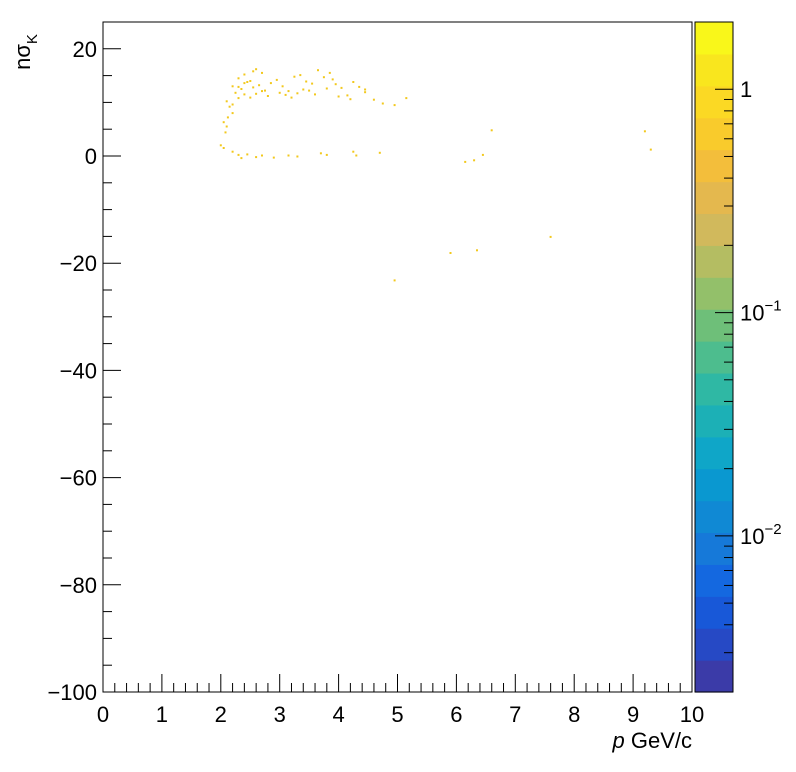 This screenshot has height=772, width=796. What do you see at coordinates (652, 740) in the screenshot?
I see `x-axis-title: p GeV/c` at bounding box center [652, 740].